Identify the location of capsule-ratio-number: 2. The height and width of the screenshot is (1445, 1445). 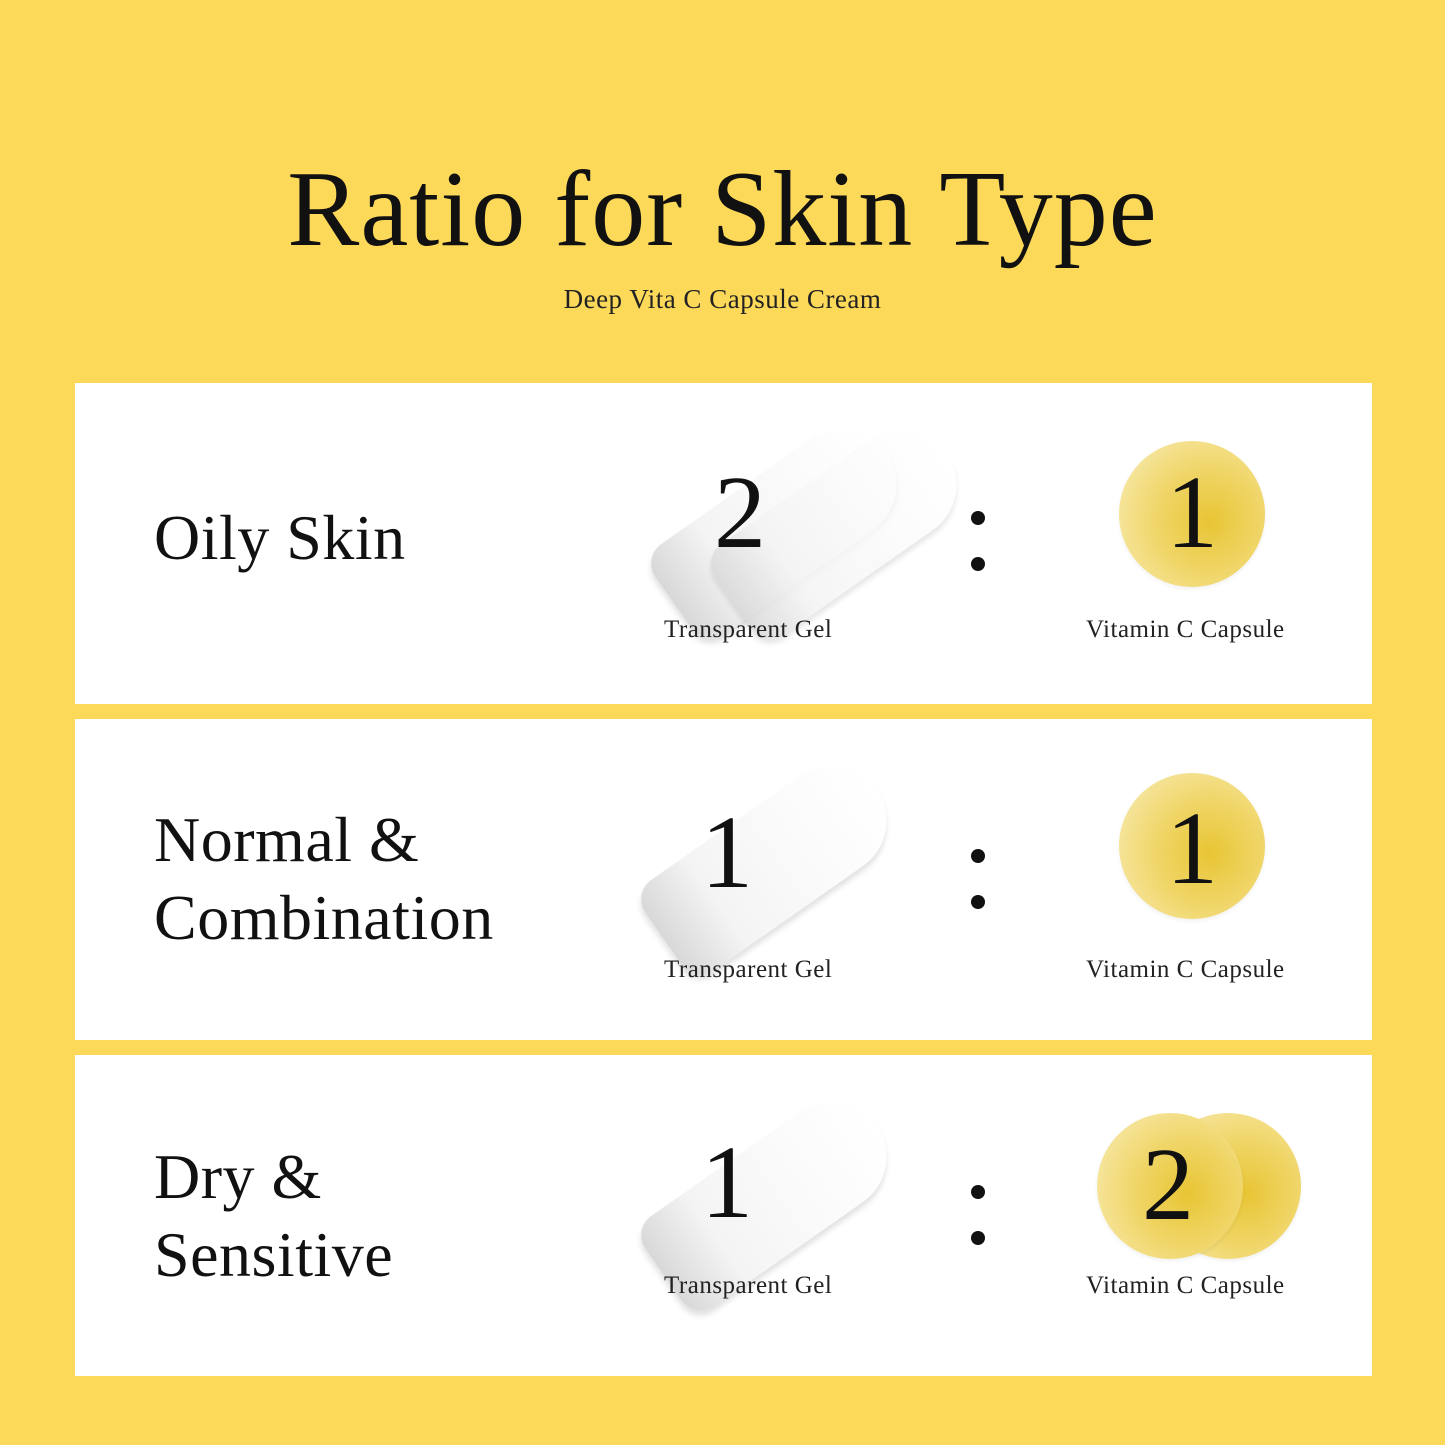
(1168, 1184).